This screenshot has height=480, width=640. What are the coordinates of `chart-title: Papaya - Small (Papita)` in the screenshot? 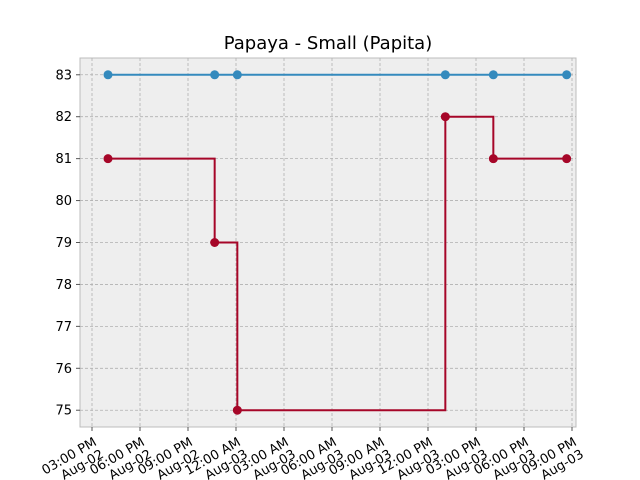 It's located at (328, 43).